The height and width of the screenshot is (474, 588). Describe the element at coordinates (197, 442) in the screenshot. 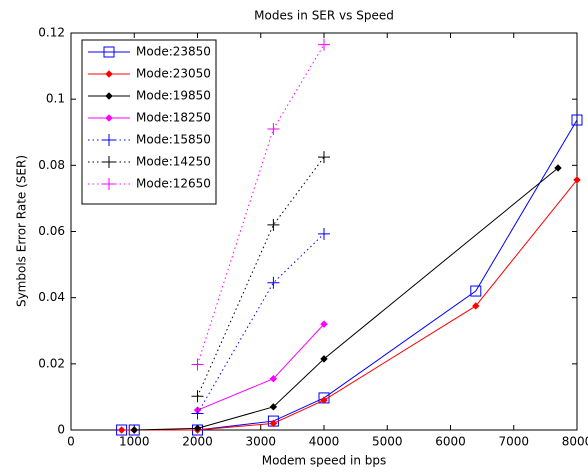

I see `x-tick-label: 2000` at that location.